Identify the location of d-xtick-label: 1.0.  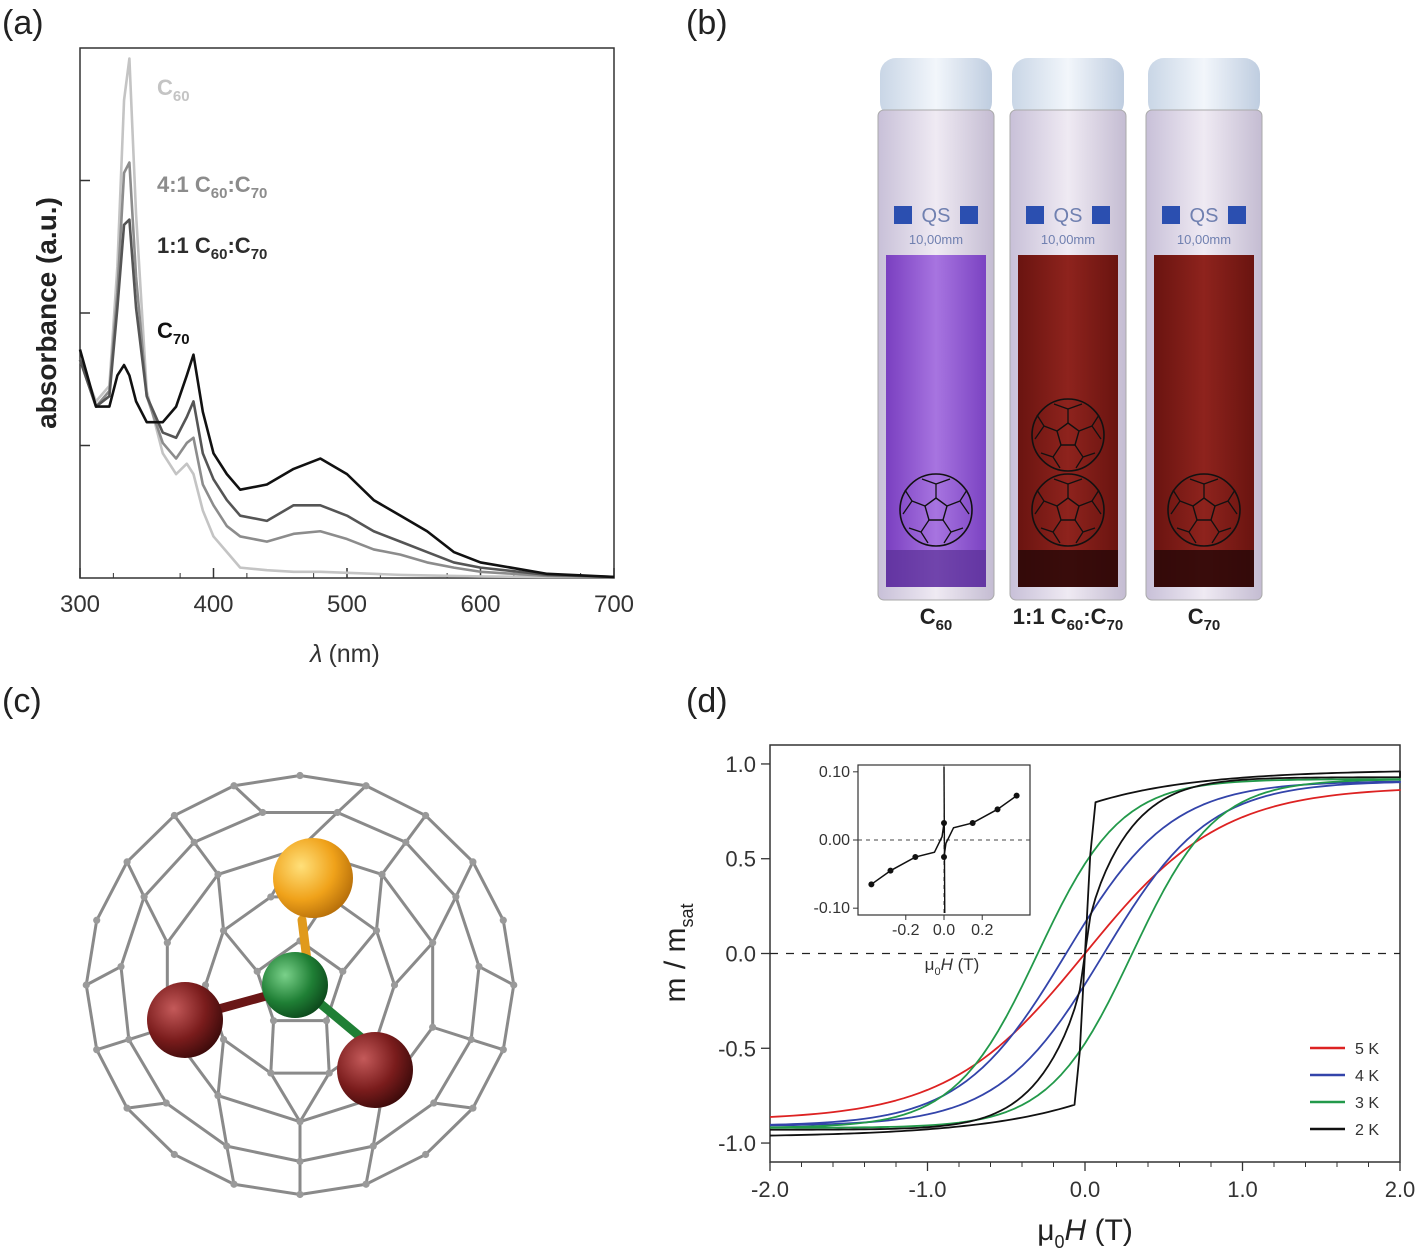
(1242, 1189).